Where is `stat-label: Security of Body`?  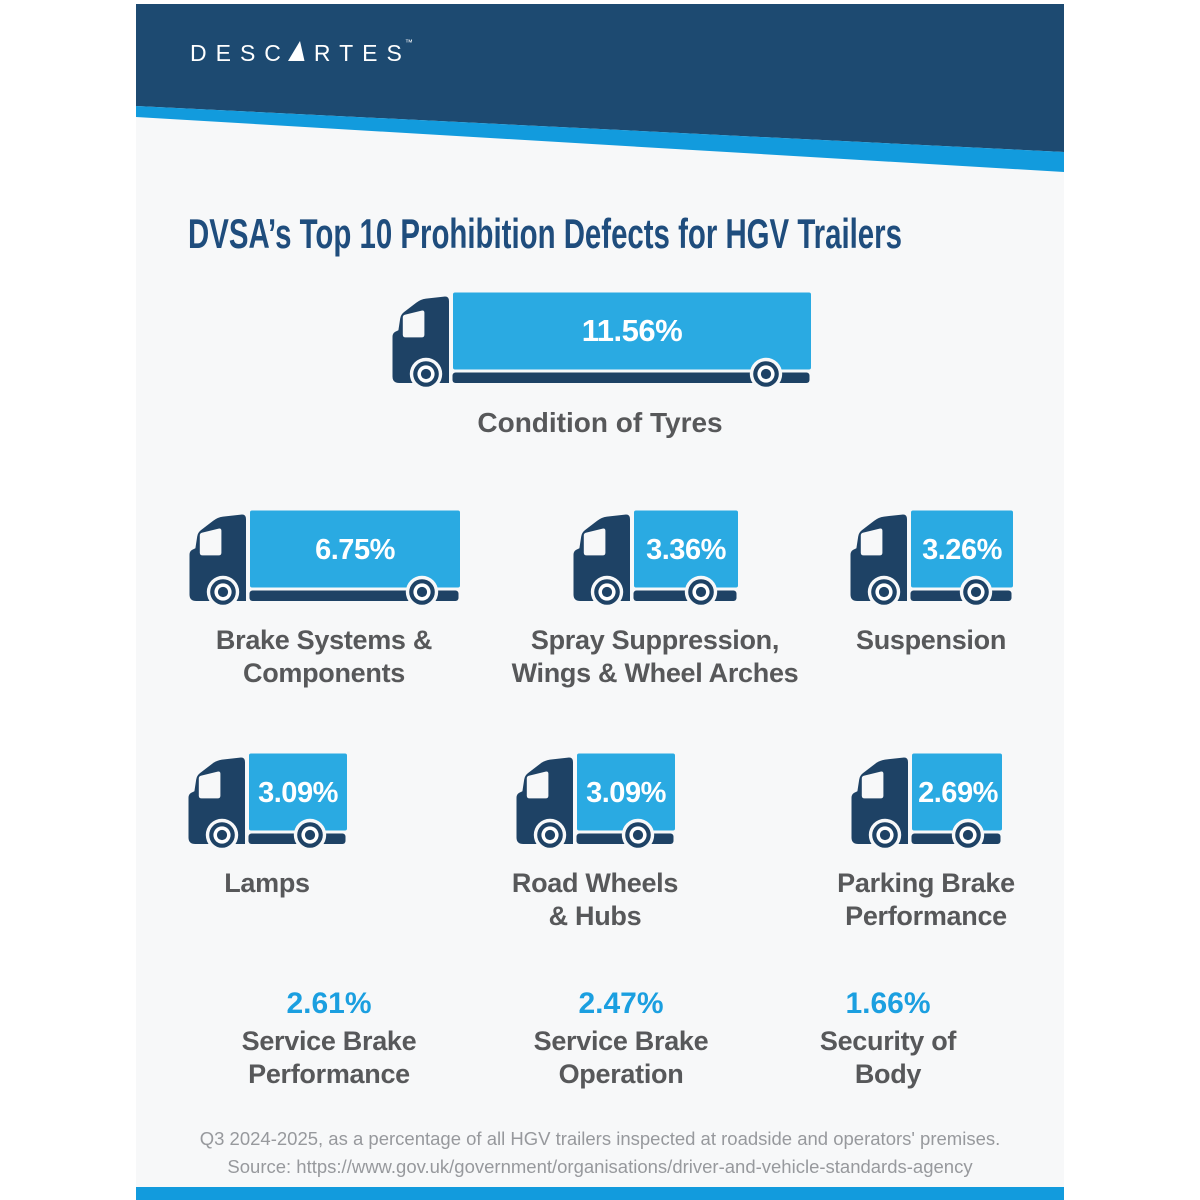 stat-label: Security of Body is located at coordinates (888, 1057).